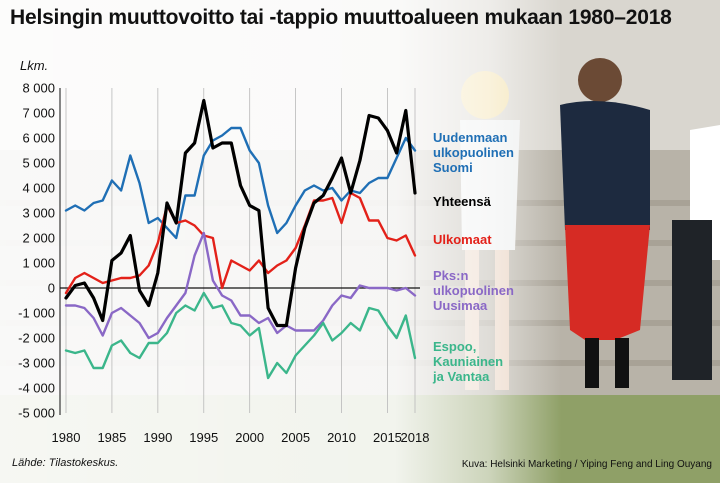 This screenshot has width=720, height=483. What do you see at coordinates (38, 163) in the screenshot?
I see `y-tick-label: 5 000` at bounding box center [38, 163].